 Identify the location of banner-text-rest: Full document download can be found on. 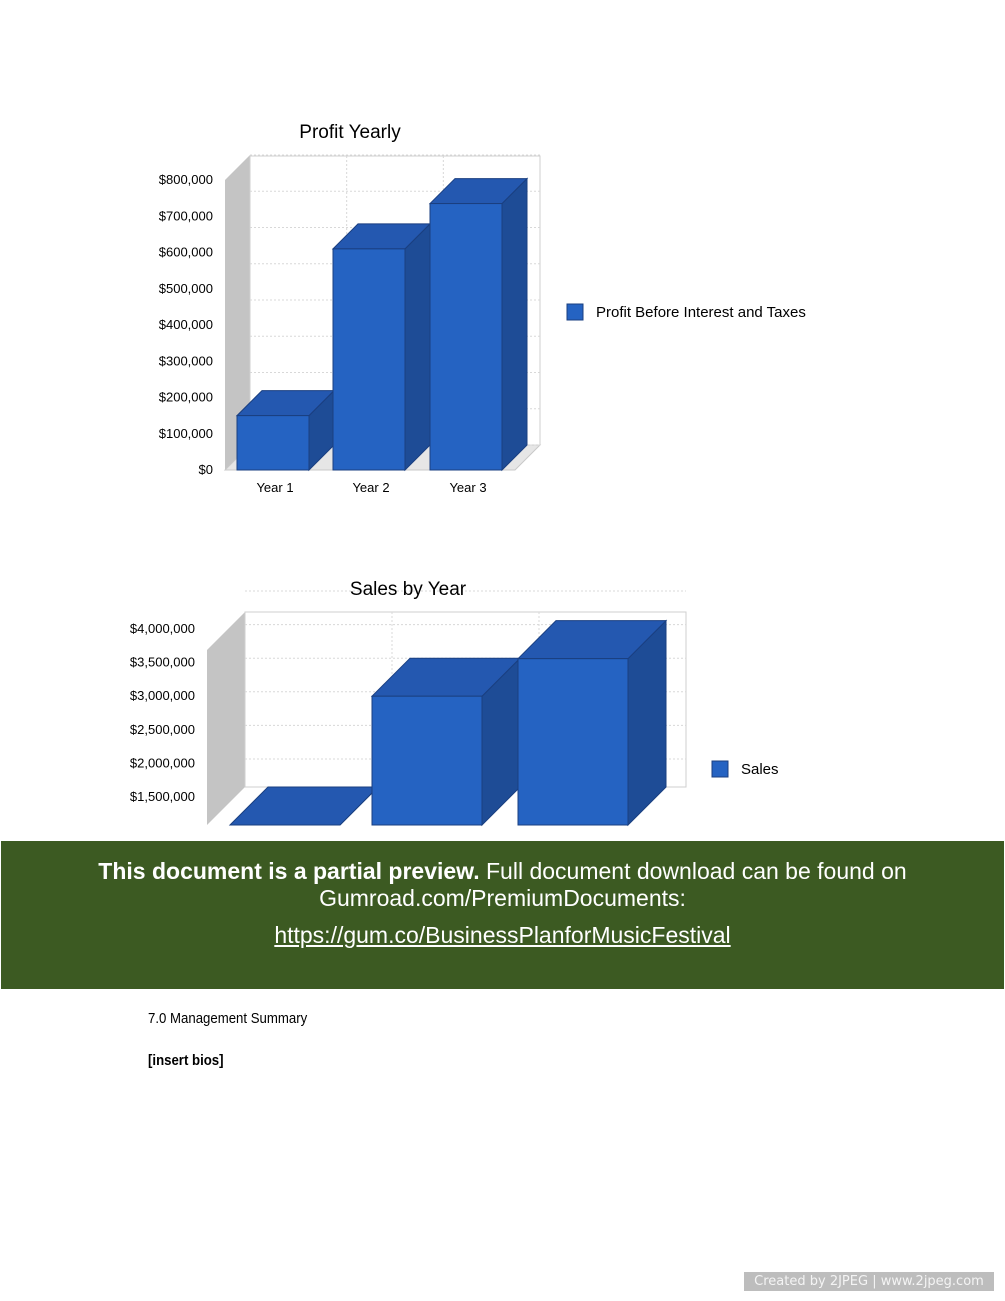
(693, 871).